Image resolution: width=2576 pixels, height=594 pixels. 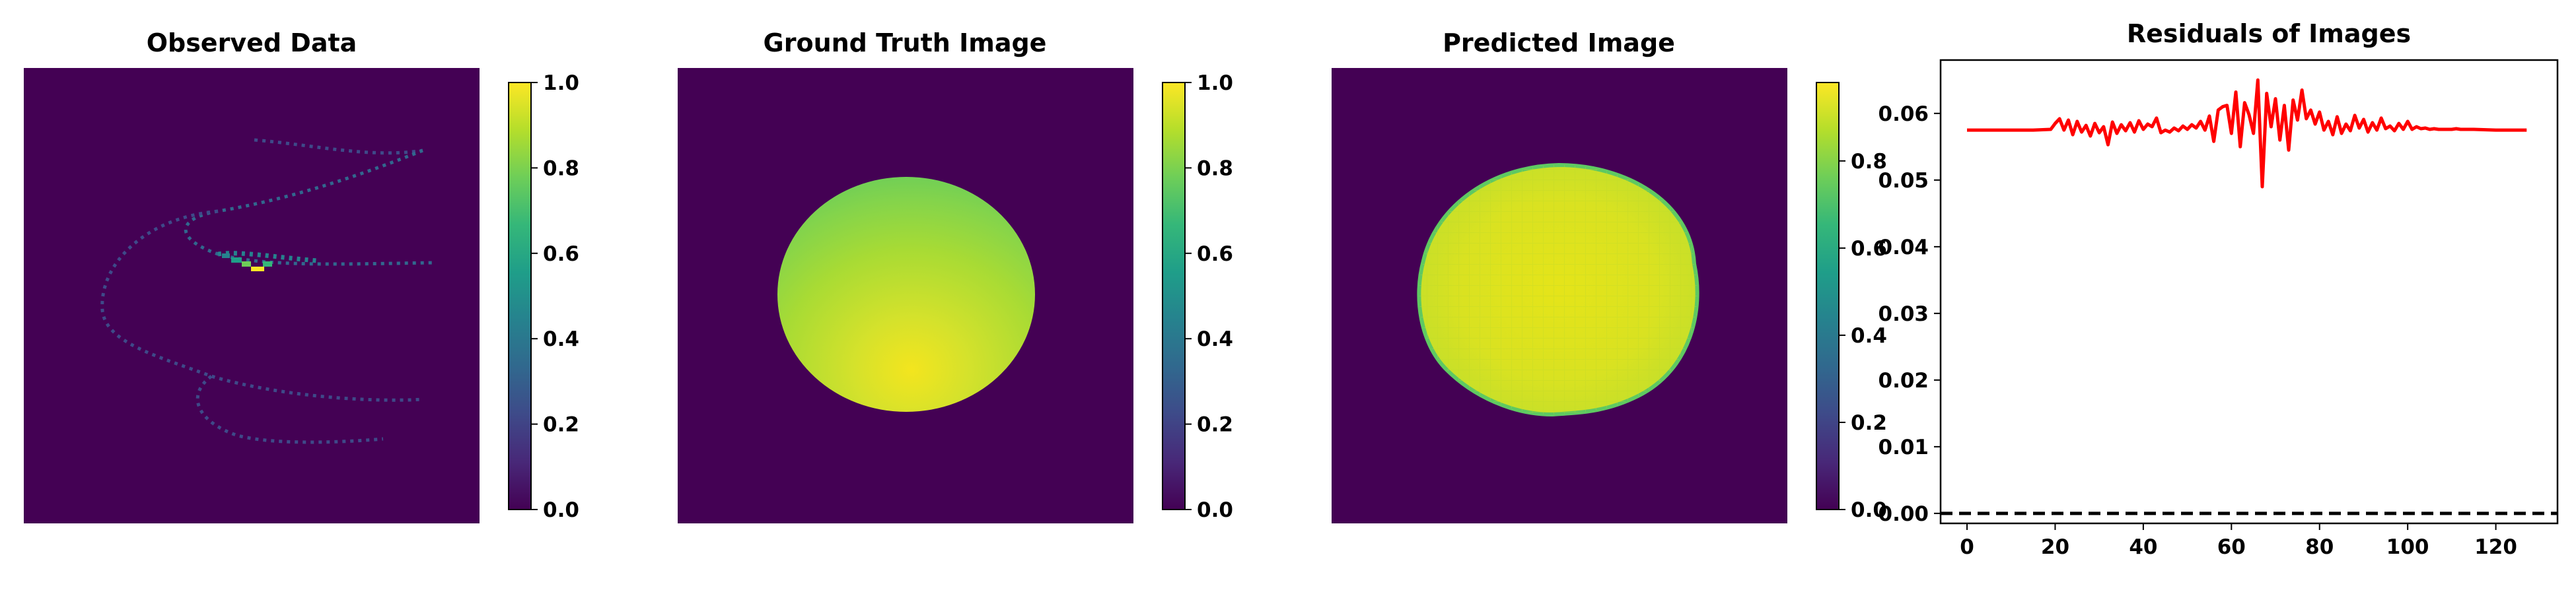 I want to click on predicted-colorbar: 0.0 0.2 0.4 0.6 0.8, so click(x=1852, y=302).